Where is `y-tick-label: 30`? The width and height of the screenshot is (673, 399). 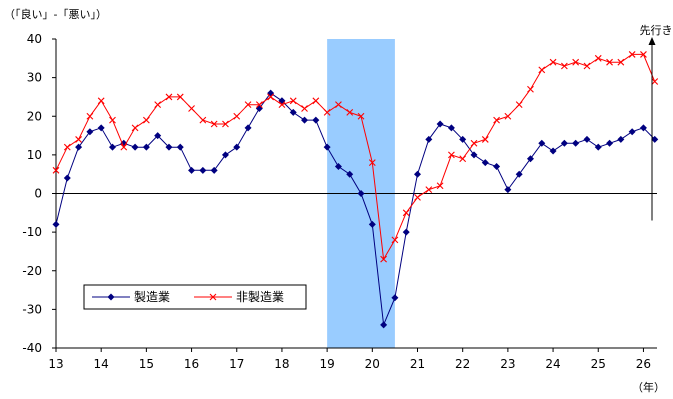 y-tick-label: 30 is located at coordinates (34, 78).